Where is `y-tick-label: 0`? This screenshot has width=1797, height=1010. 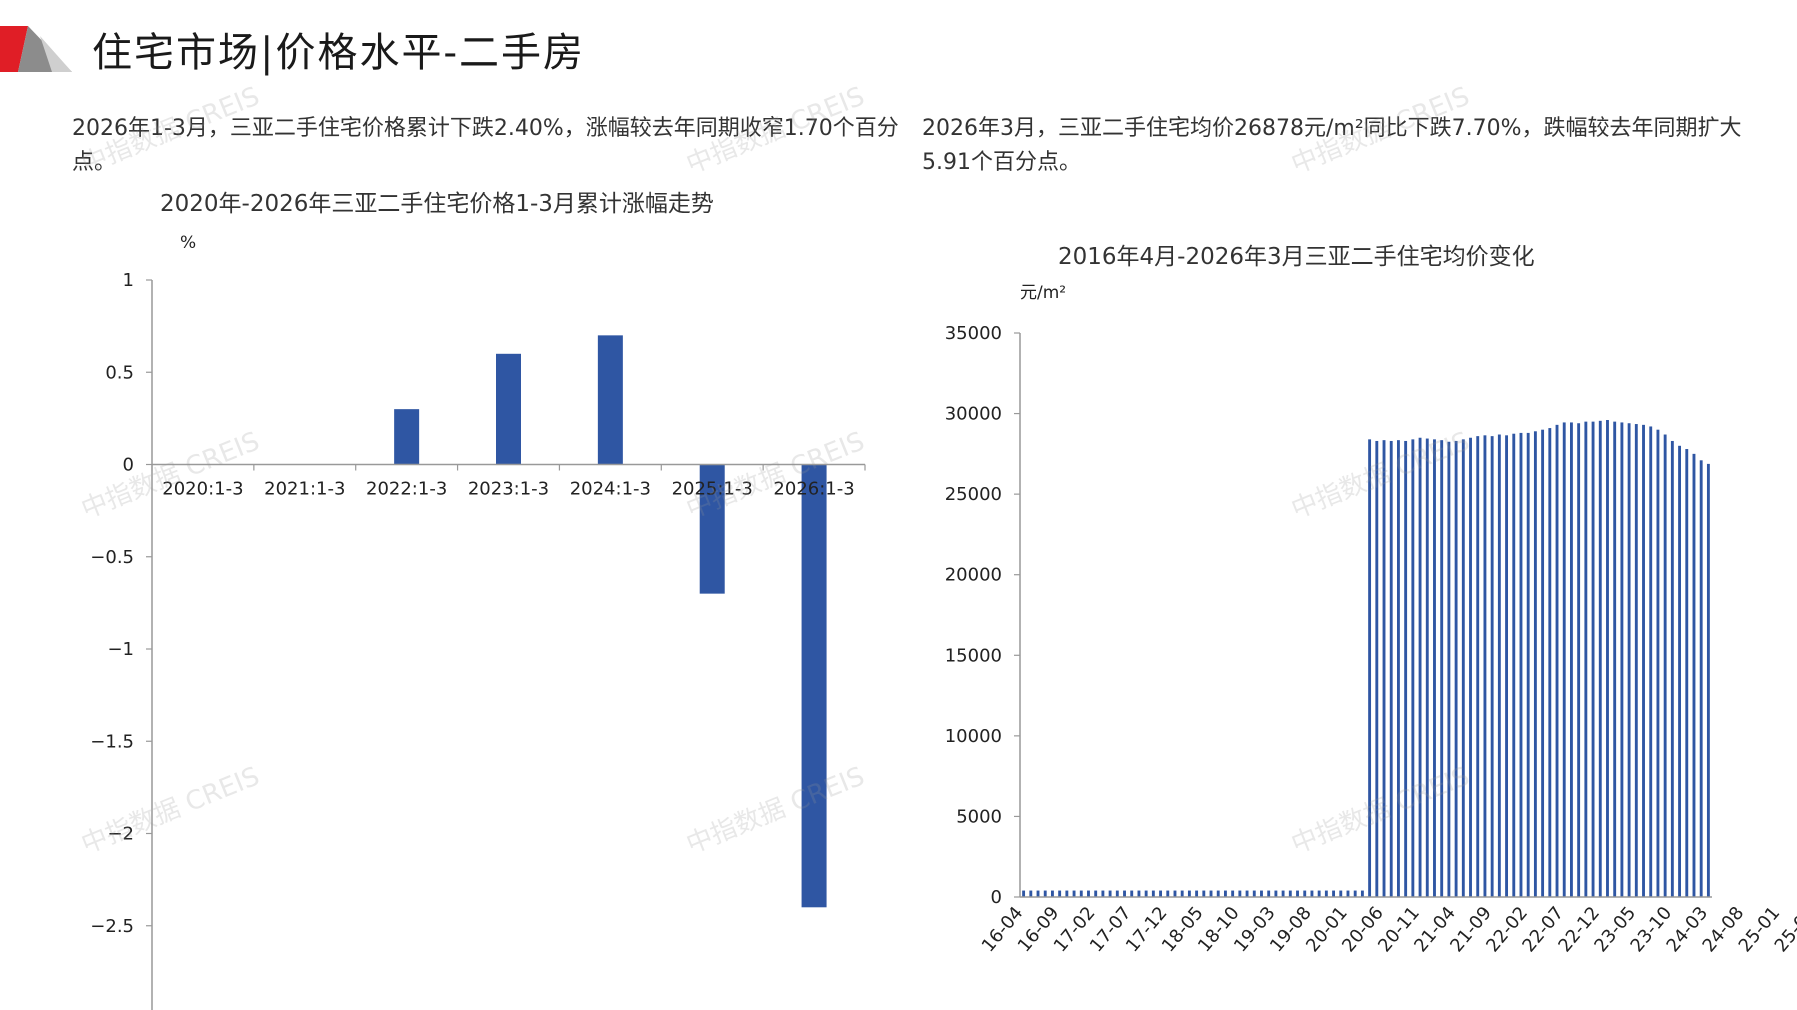
y-tick-label: 0 is located at coordinates (996, 897).